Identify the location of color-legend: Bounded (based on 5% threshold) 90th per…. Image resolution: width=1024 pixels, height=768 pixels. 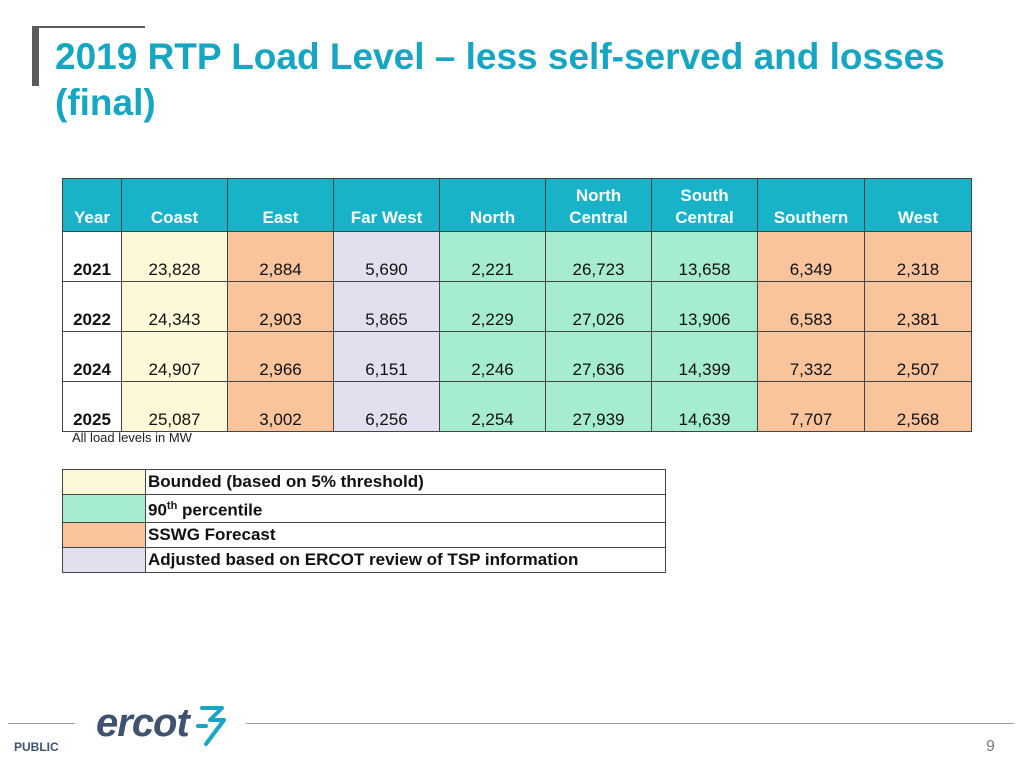
(364, 521).